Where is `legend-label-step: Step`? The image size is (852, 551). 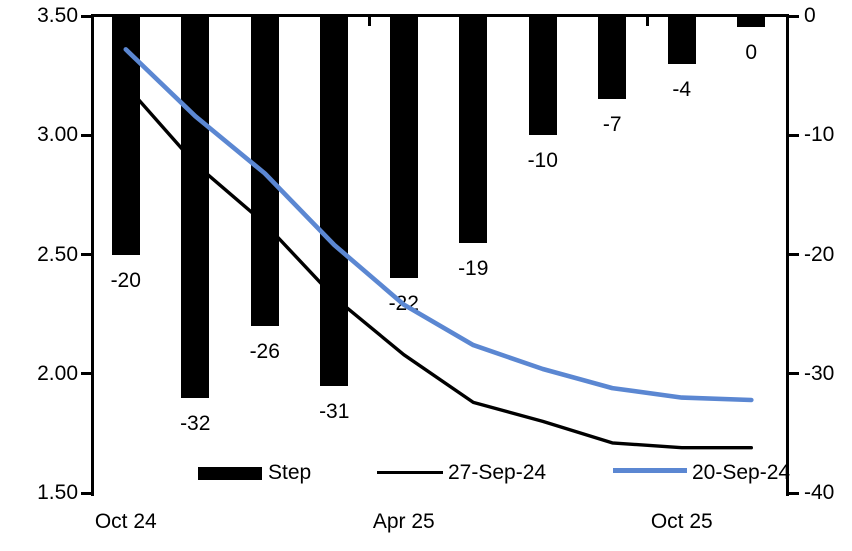
legend-label-step: Step is located at coordinates (290, 472).